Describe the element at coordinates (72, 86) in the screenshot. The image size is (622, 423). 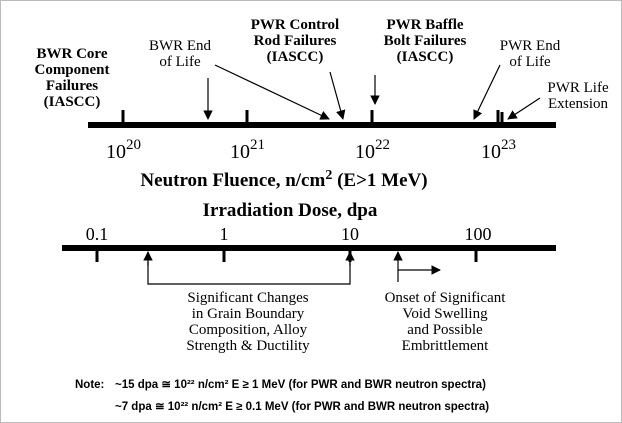
I see `text-part: Failures` at that location.